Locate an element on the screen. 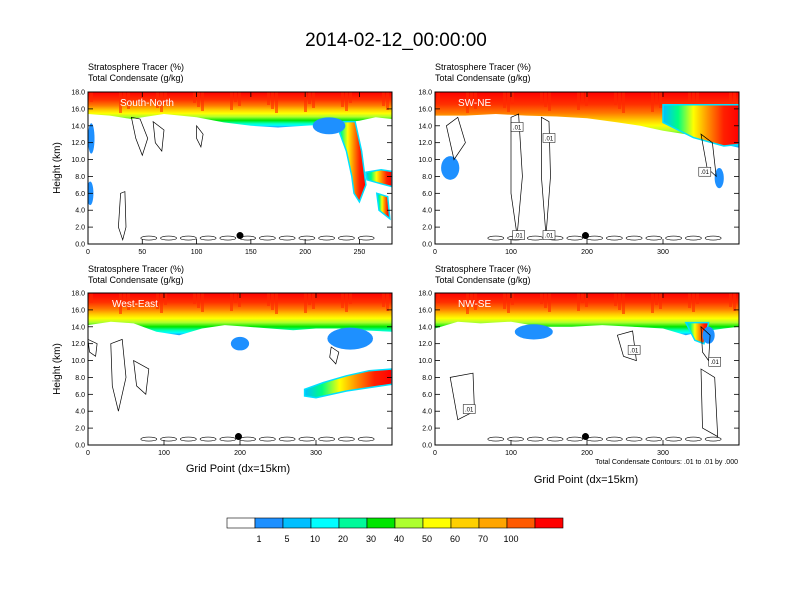  colorbar-label: 5 is located at coordinates (286, 539).